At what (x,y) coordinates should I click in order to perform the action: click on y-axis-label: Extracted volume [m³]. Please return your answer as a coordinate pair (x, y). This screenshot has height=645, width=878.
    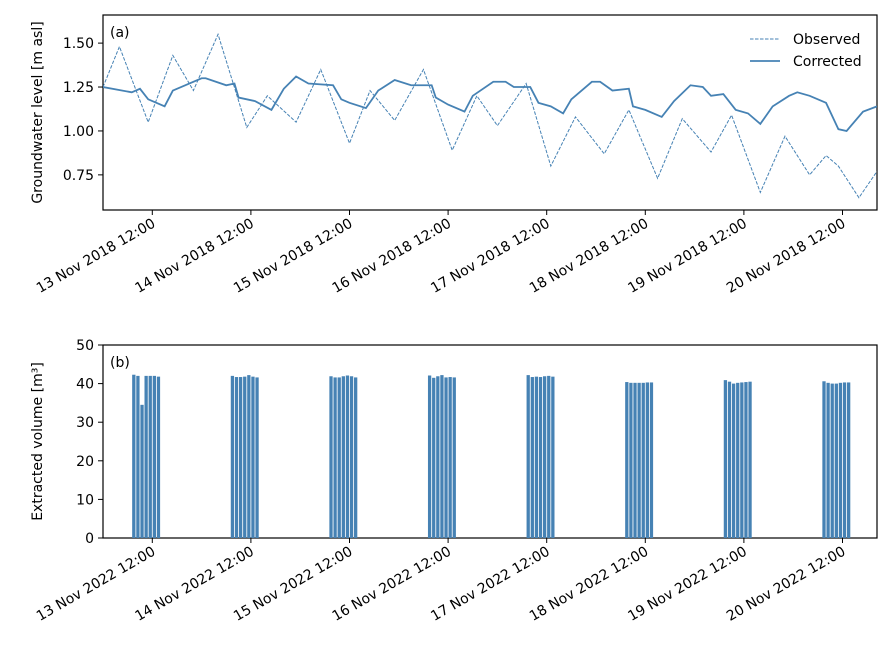
    Looking at the image, I should click on (38, 441).